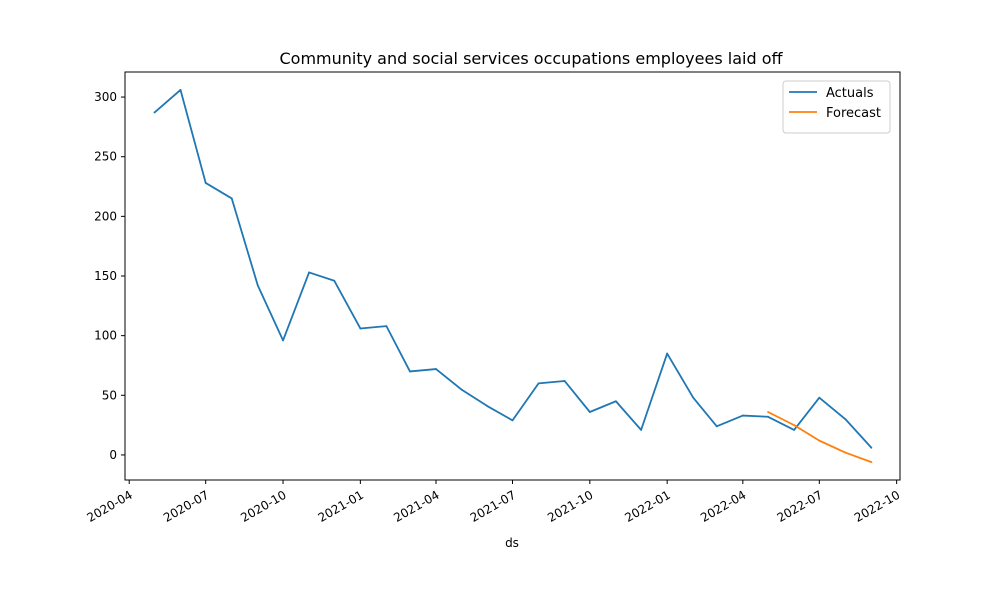  I want to click on x-axis-label: ds, so click(512, 543).